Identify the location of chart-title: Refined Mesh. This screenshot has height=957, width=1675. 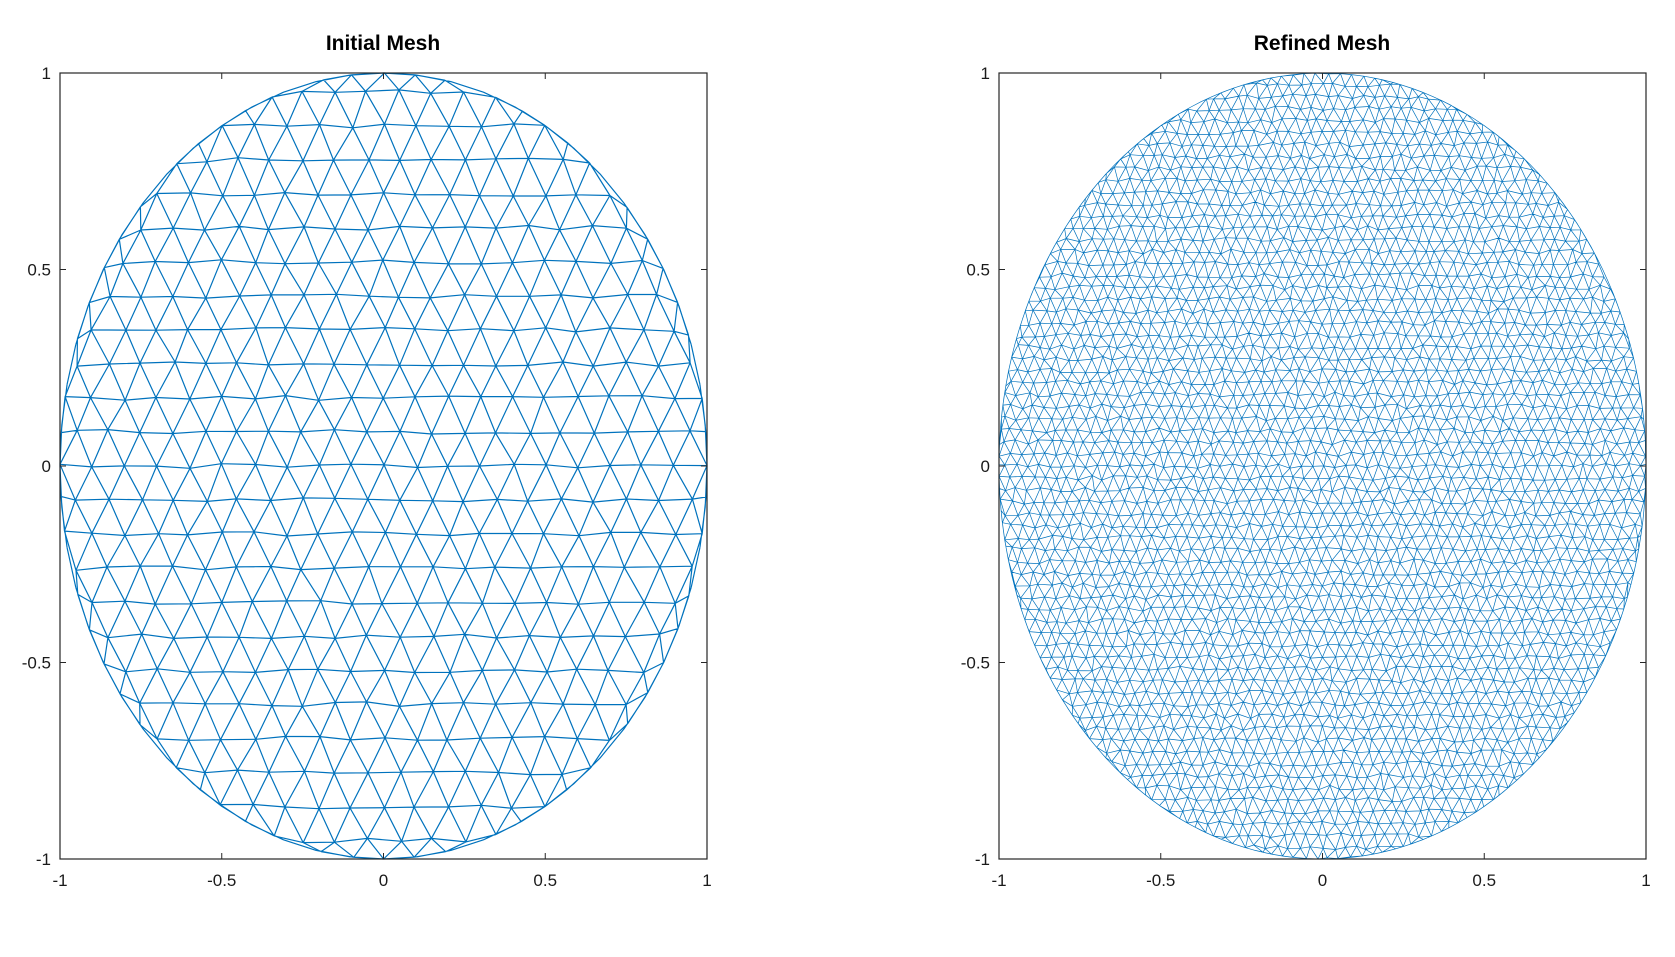
(1322, 43).